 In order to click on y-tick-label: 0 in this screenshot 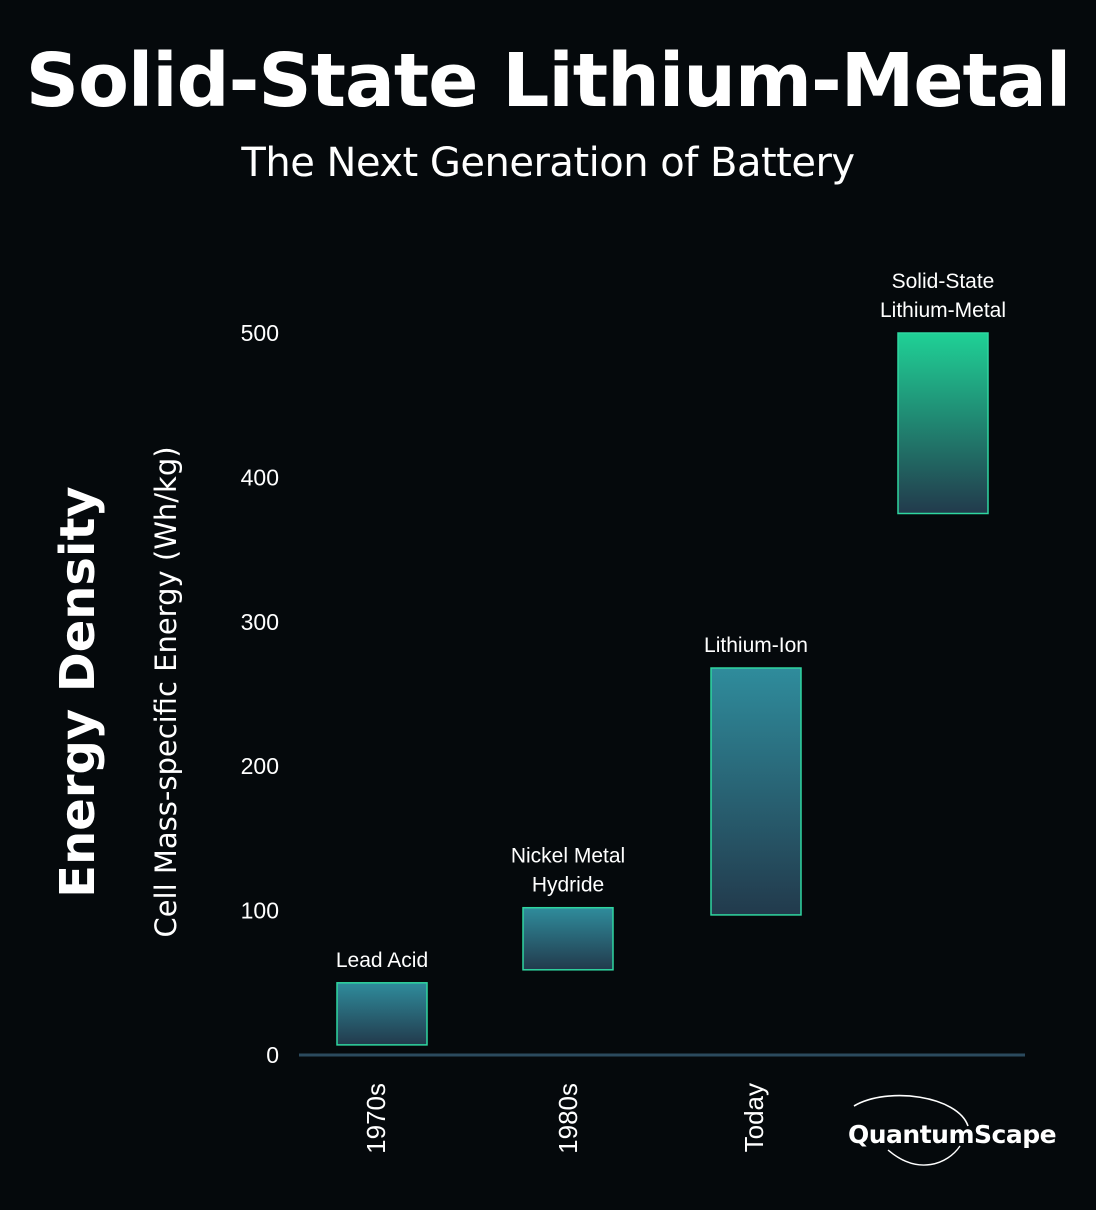, I will do `click(272, 1055)`.